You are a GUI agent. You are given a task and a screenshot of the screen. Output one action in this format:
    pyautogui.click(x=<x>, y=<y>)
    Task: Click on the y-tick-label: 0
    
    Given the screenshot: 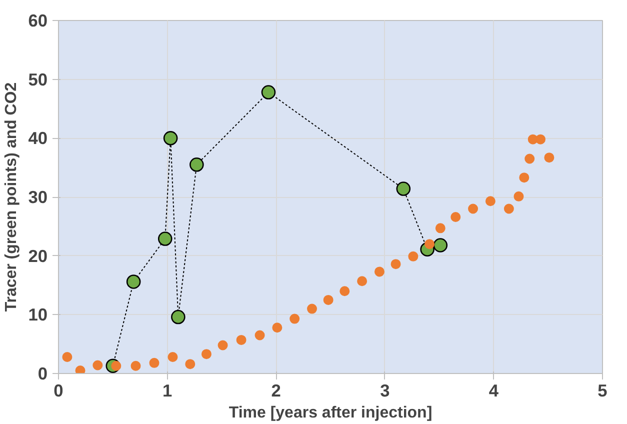 What is the action you would take?
    pyautogui.click(x=43, y=374)
    